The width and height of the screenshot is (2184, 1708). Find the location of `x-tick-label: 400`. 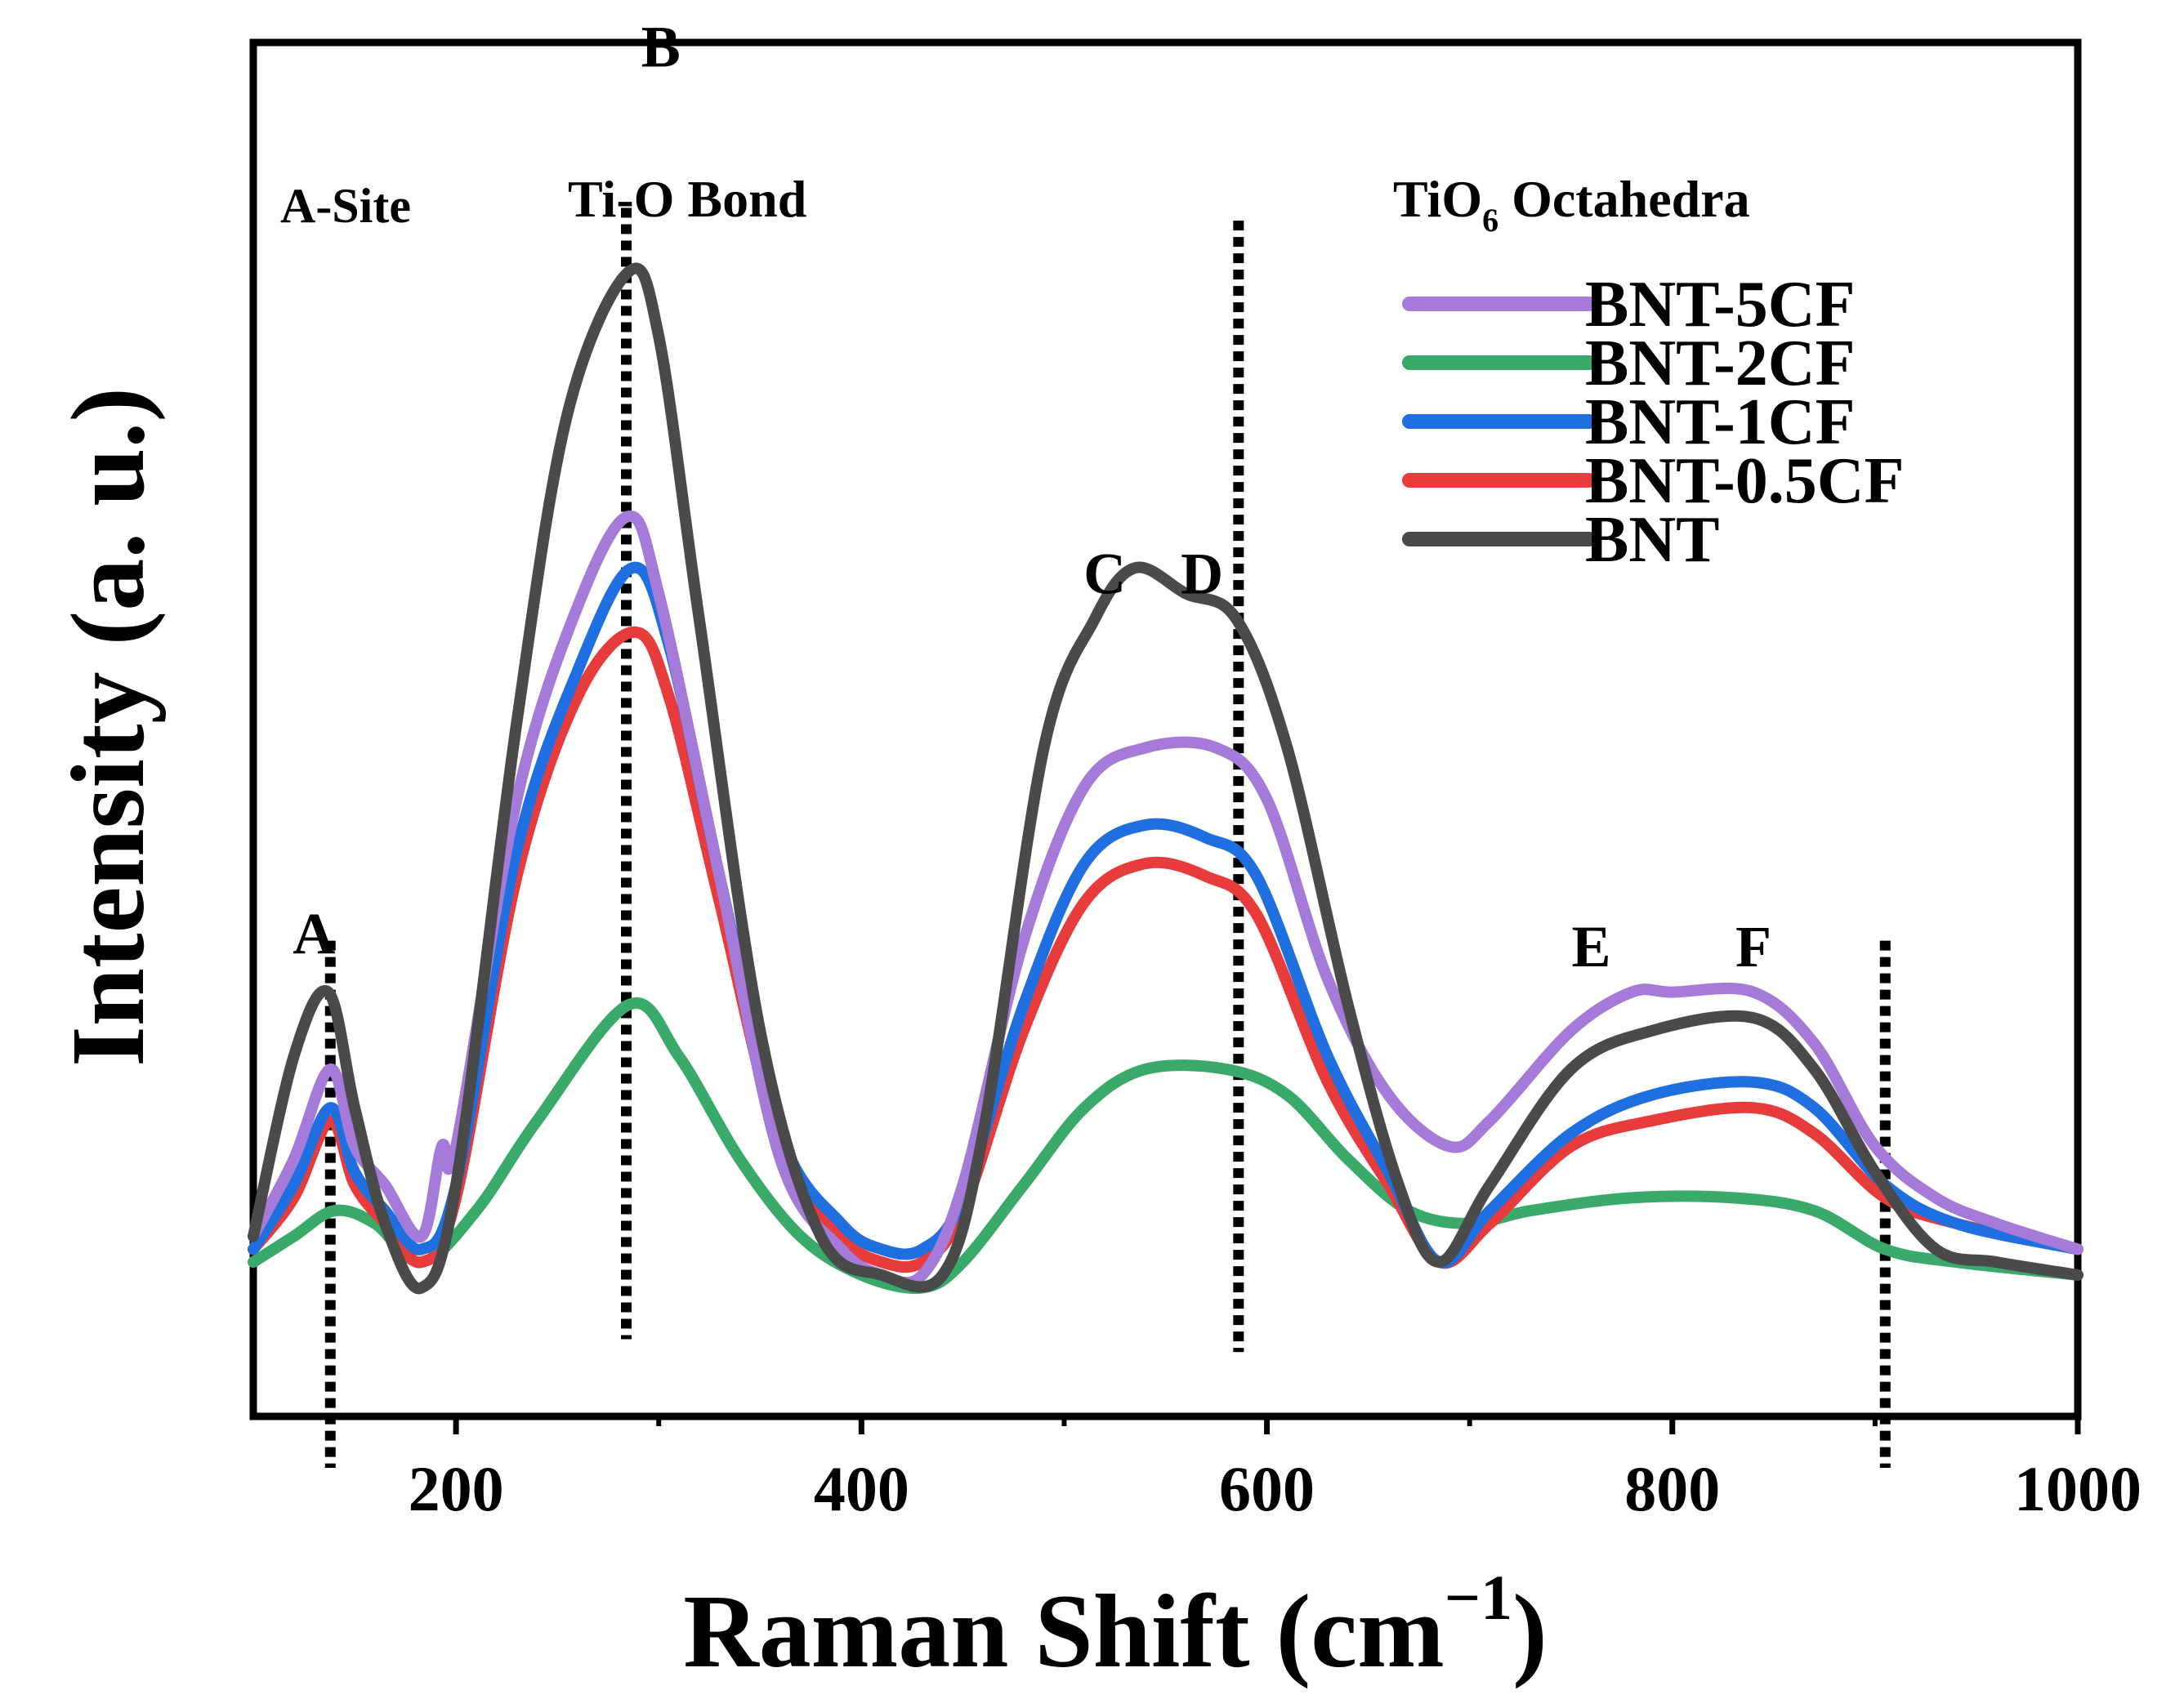

x-tick-label: 400 is located at coordinates (861, 1488).